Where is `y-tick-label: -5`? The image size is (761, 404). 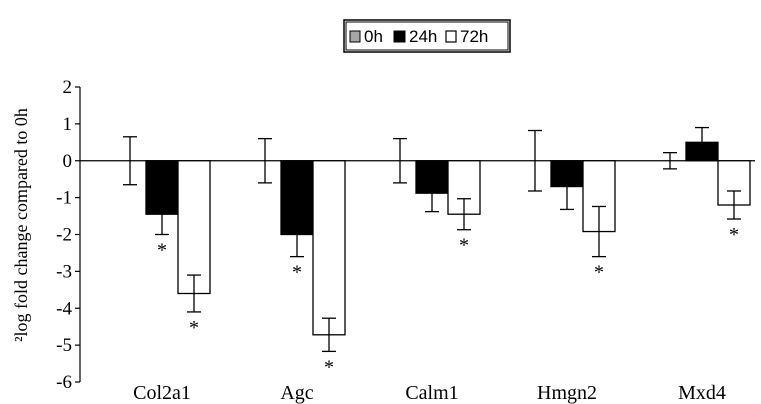 y-tick-label: -5 is located at coordinates (64, 345).